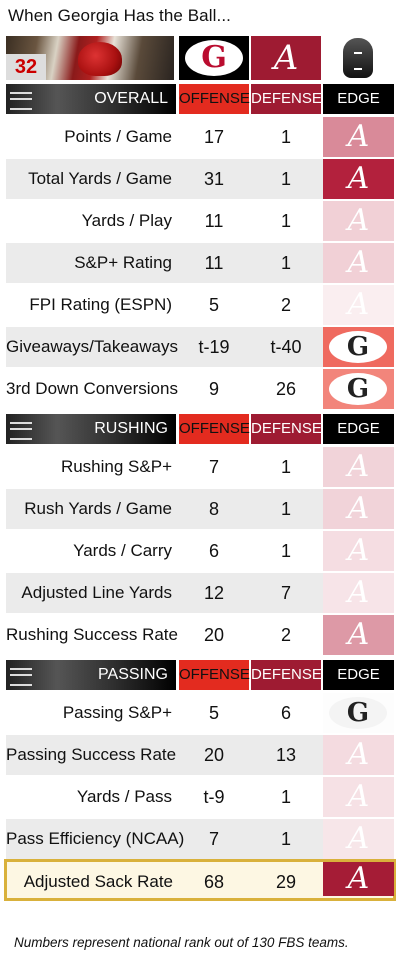  I want to click on stat-row: Adjusted Line Yards 12 7 A, so click(200, 593).